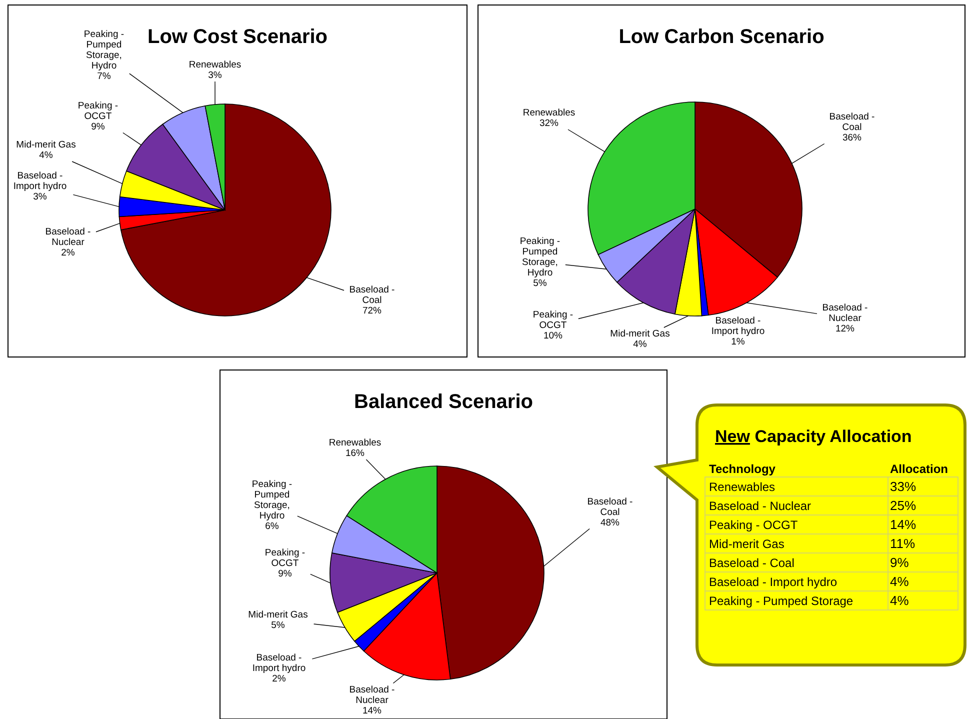 The height and width of the screenshot is (719, 968). Describe the element at coordinates (610, 522) in the screenshot. I see `data-label: 48%` at that location.